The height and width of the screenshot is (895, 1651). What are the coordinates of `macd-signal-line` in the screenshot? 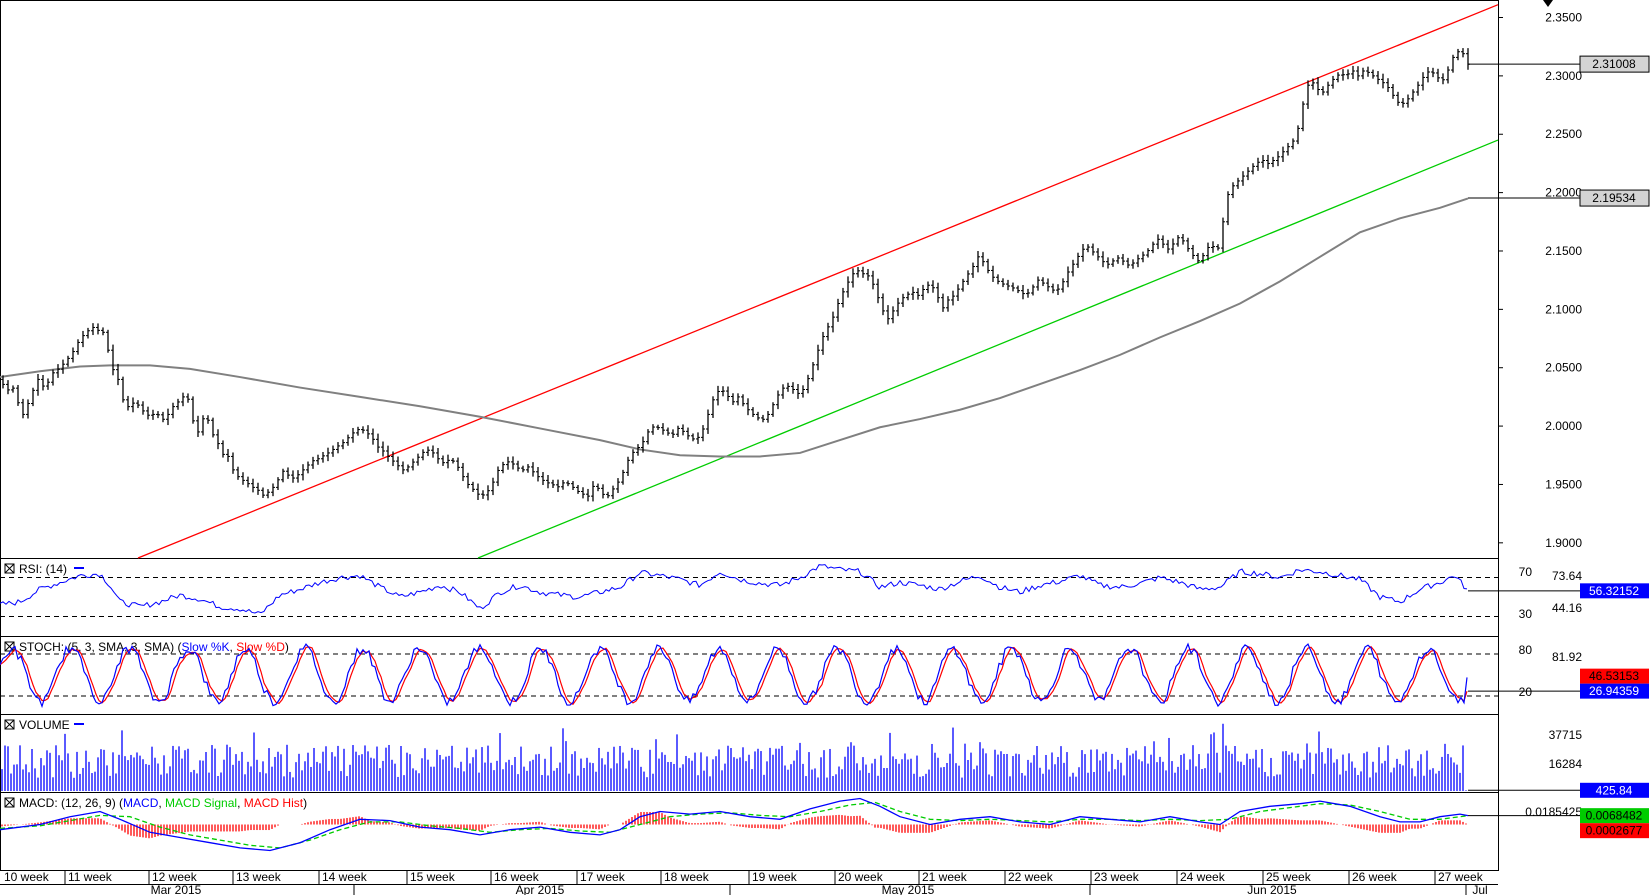 It's located at (734, 825).